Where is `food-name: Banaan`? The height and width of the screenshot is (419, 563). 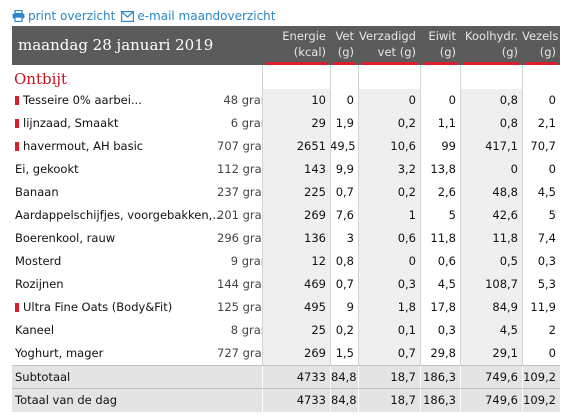 food-name: Banaan is located at coordinates (122, 192).